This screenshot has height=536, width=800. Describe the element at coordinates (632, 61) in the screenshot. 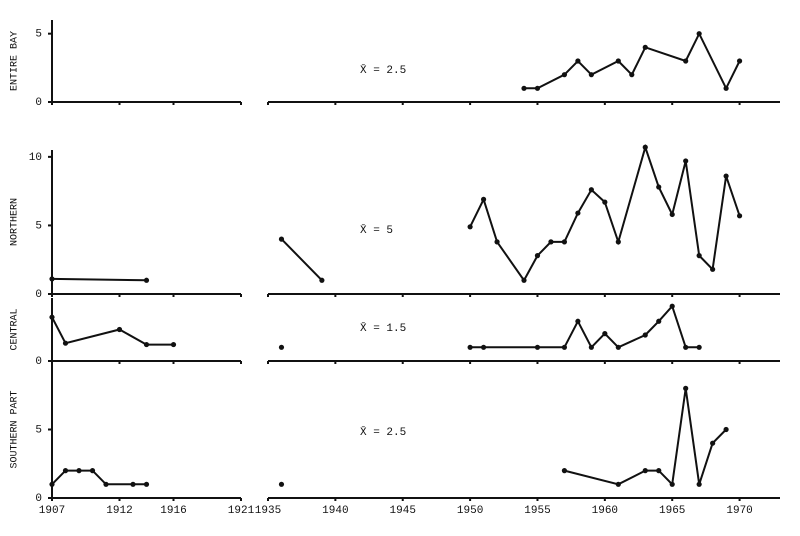

I see `line` at that location.